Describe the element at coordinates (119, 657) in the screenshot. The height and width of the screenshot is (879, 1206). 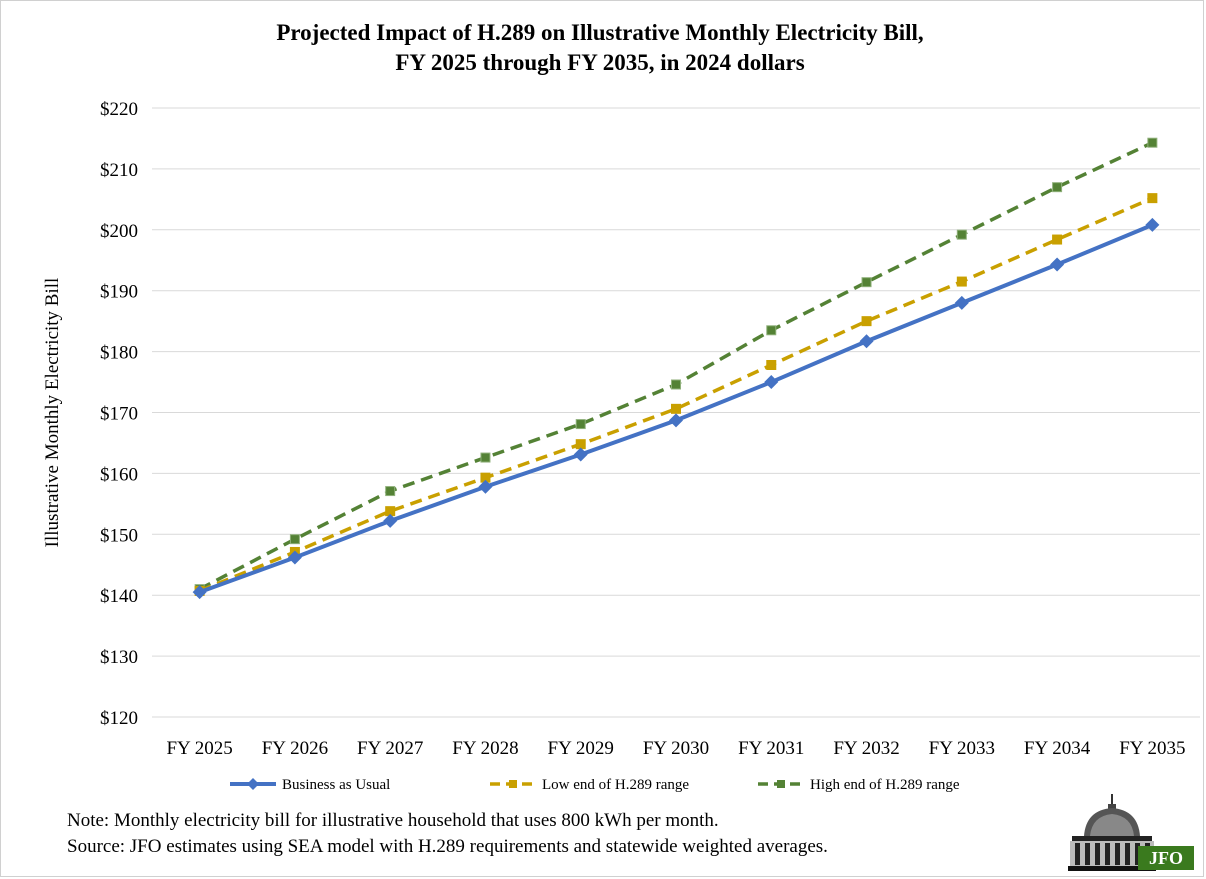
I see `y-tick-label: $130` at that location.